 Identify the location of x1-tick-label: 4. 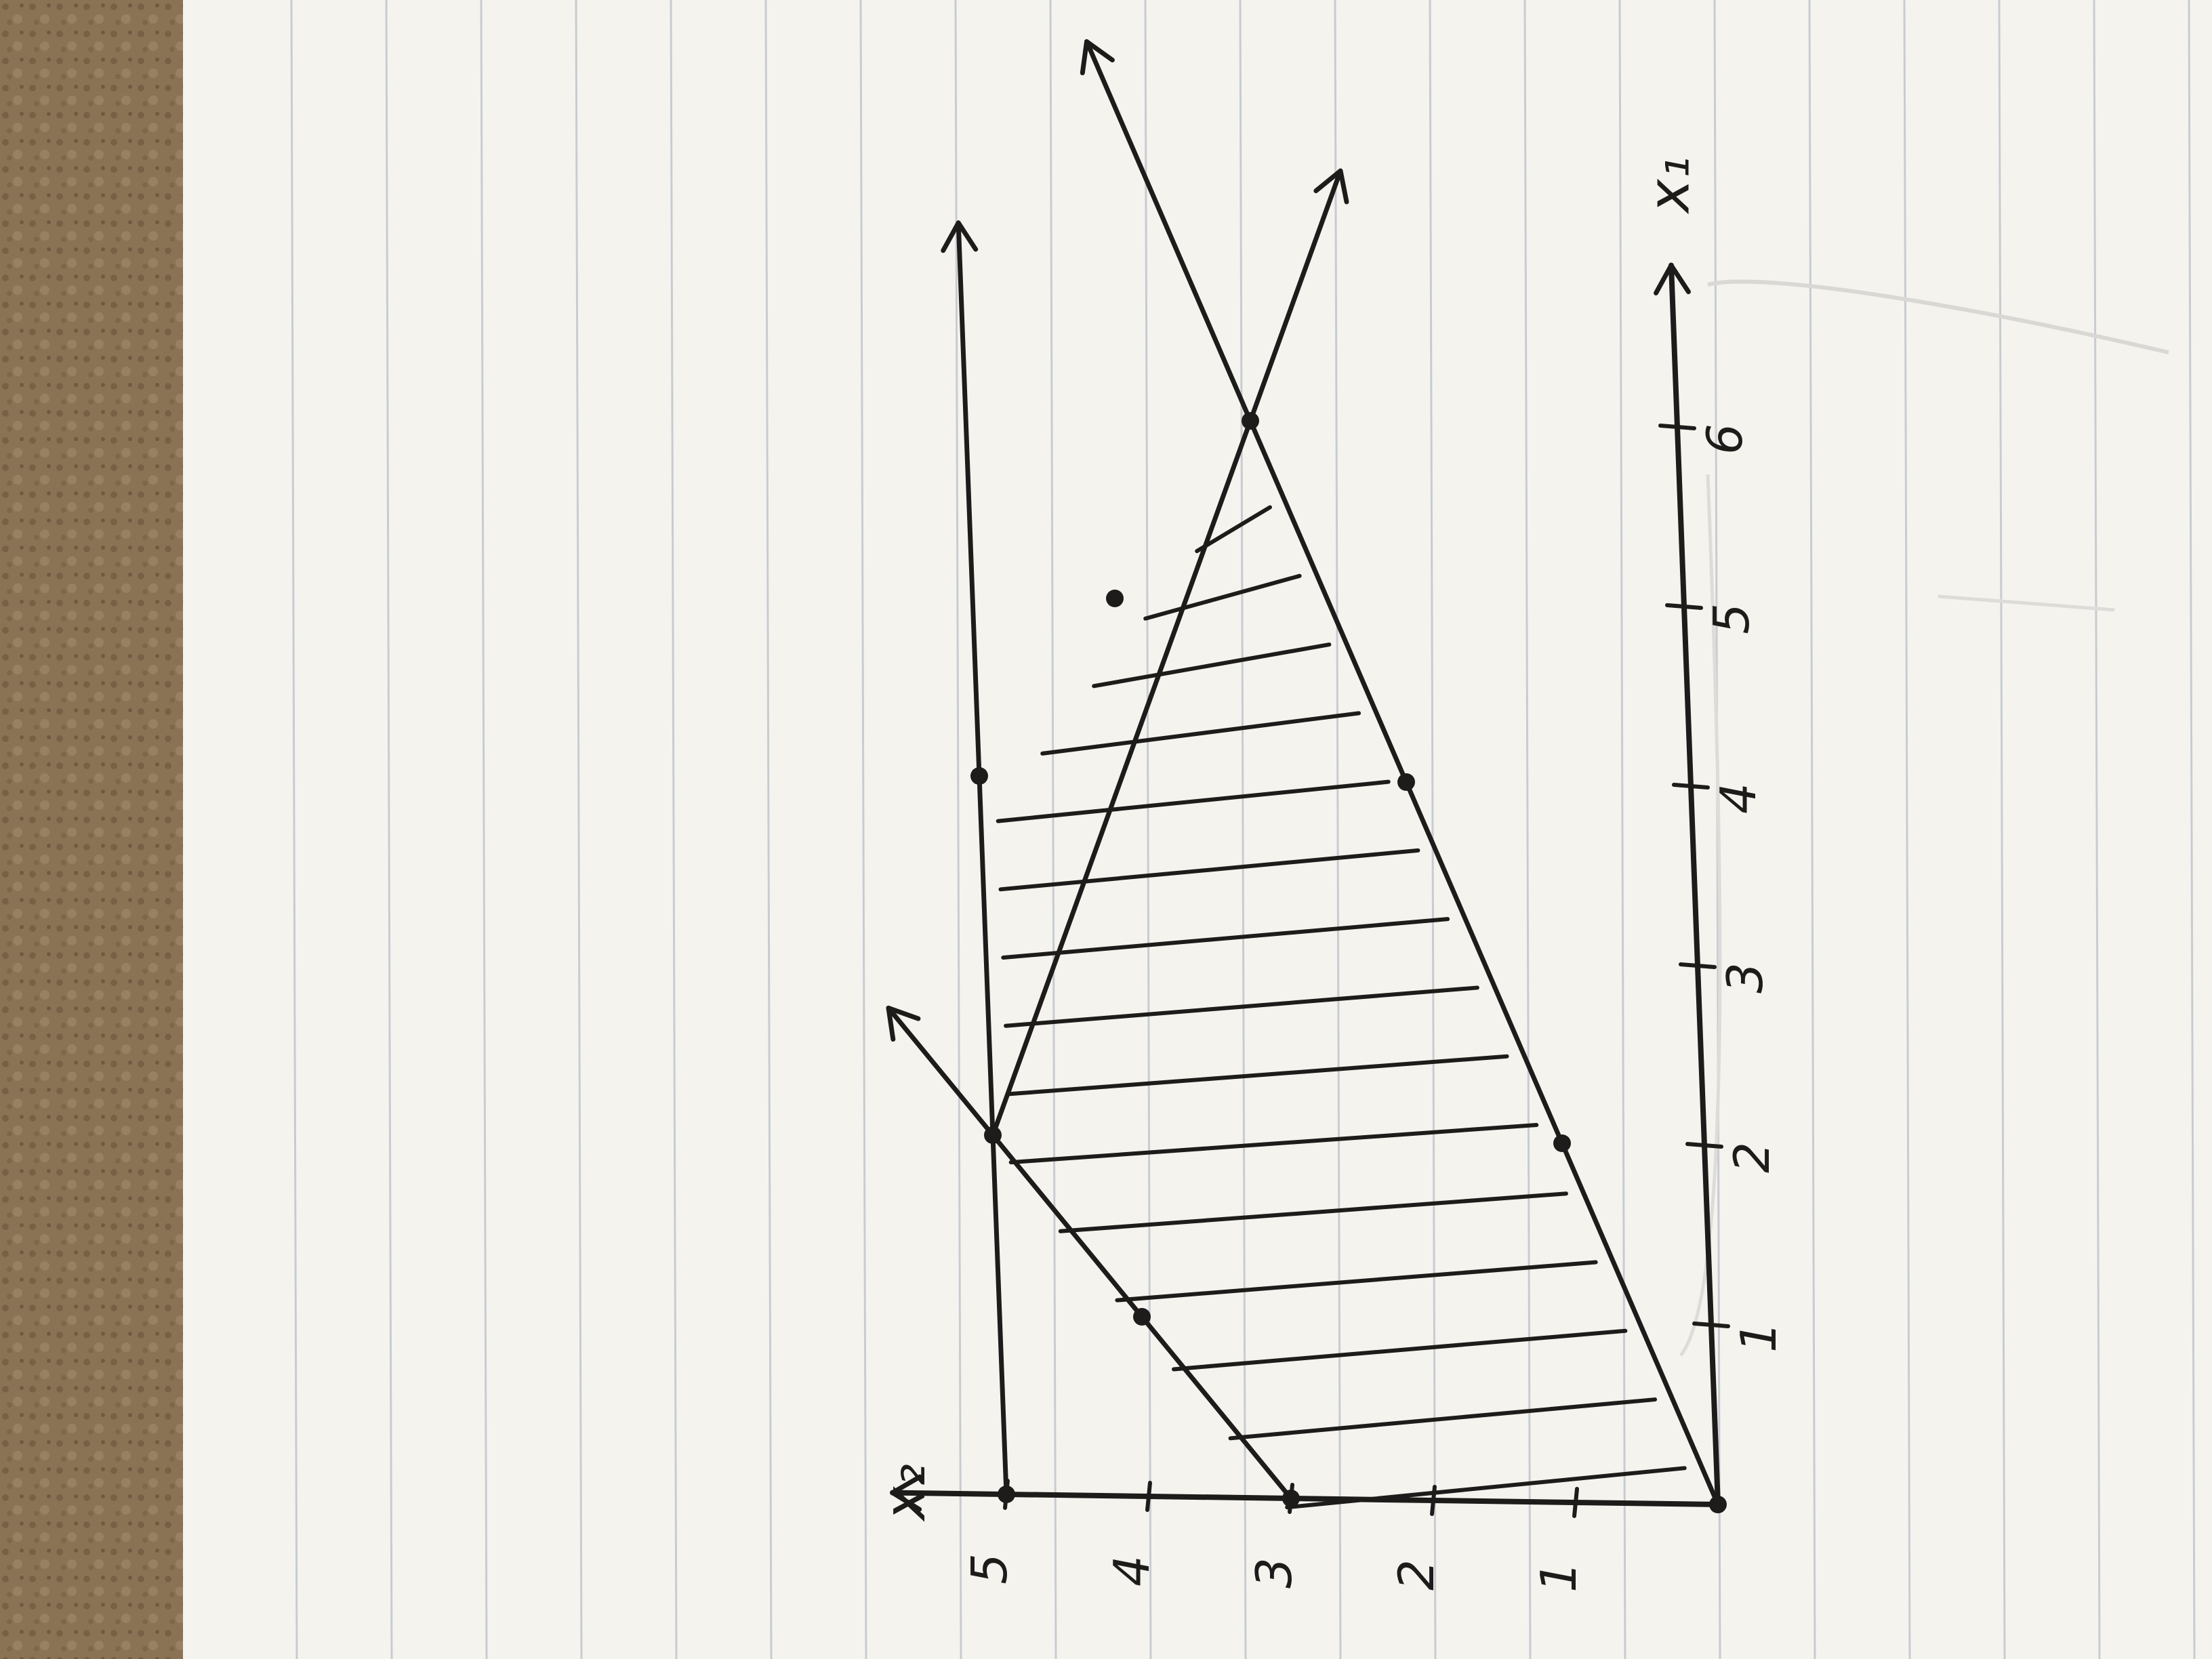
(1738, 798).